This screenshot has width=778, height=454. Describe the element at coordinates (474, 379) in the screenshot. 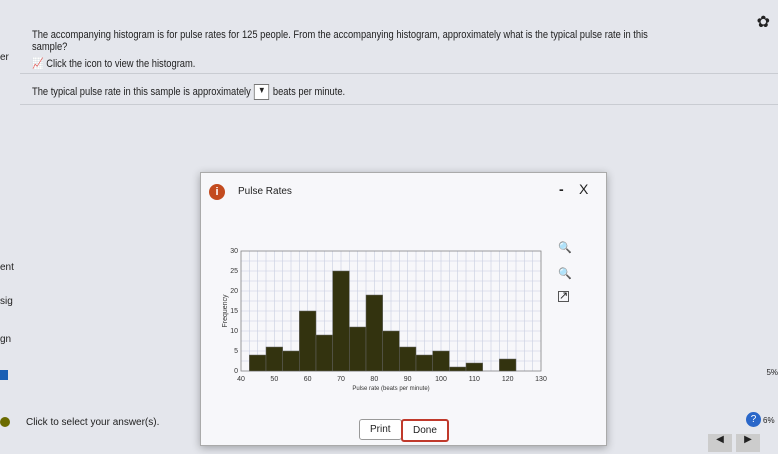

I see `x-tick-label: 110` at that location.